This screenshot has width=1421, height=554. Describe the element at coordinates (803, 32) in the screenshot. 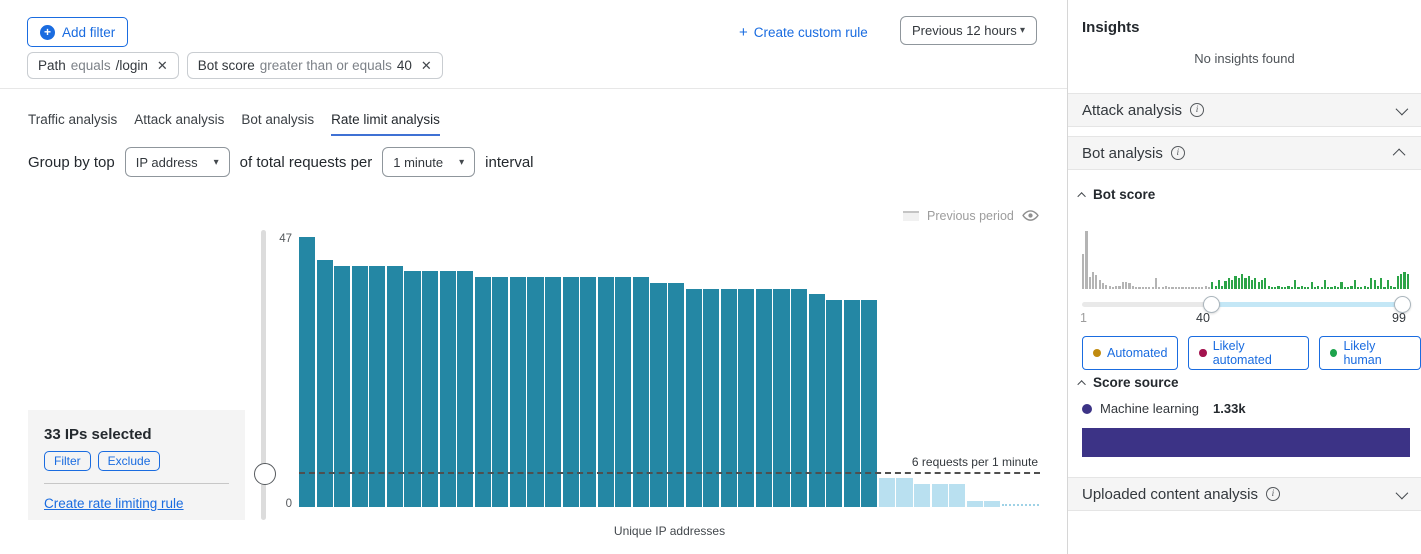

I see `create-custom-rule-link: + Create custom rule` at that location.